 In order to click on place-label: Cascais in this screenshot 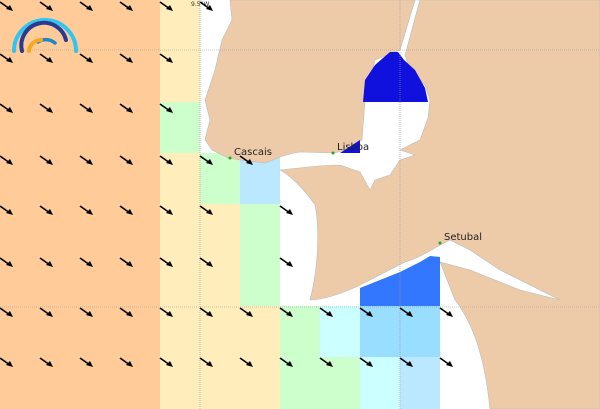, I will do `click(253, 152)`.